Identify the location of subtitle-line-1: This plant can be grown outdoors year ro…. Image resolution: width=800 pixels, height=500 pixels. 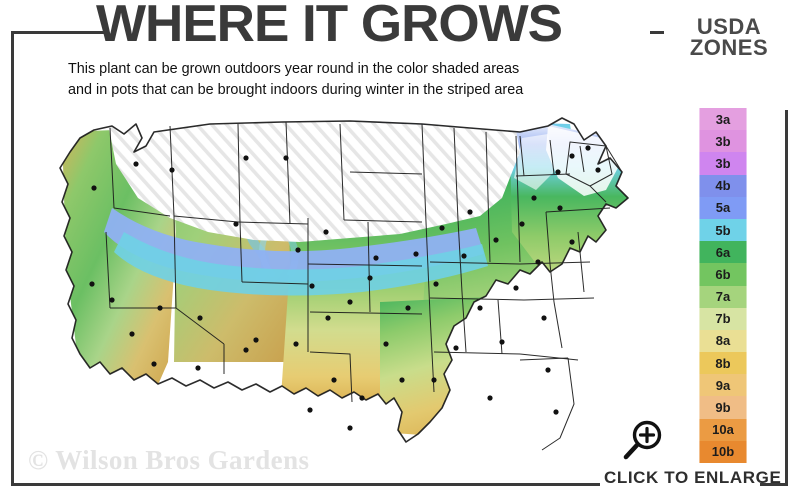
(294, 69).